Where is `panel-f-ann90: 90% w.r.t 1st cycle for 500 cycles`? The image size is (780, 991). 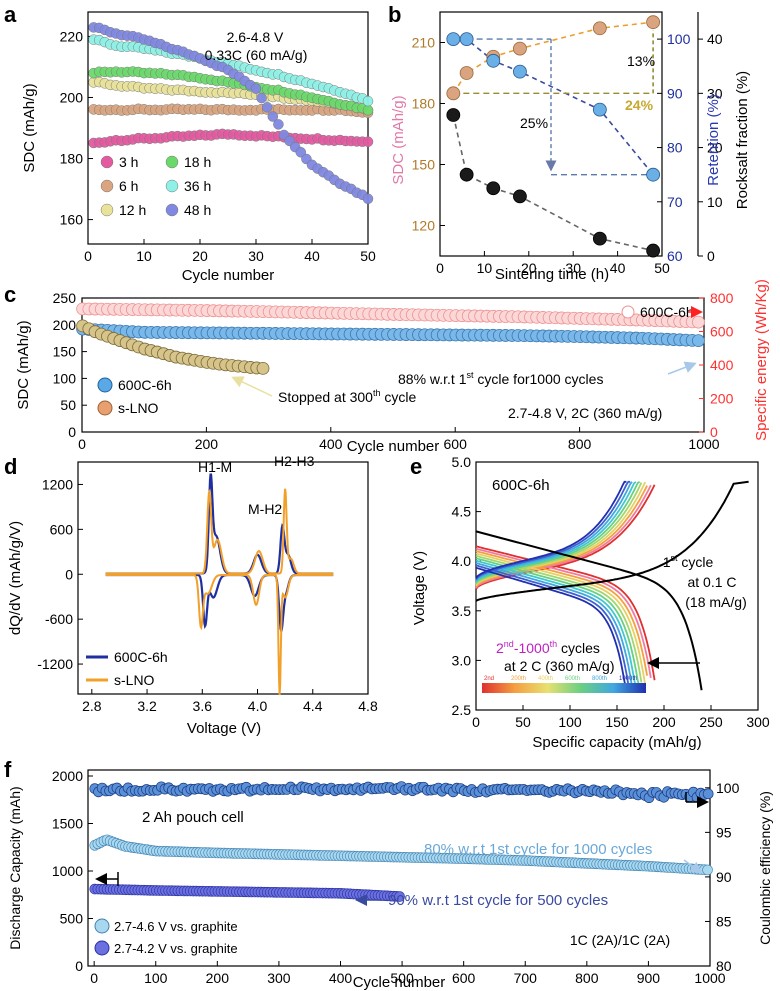 panel-f-ann90: 90% w.r.t 1st cycle for 500 cycles is located at coordinates (498, 900).